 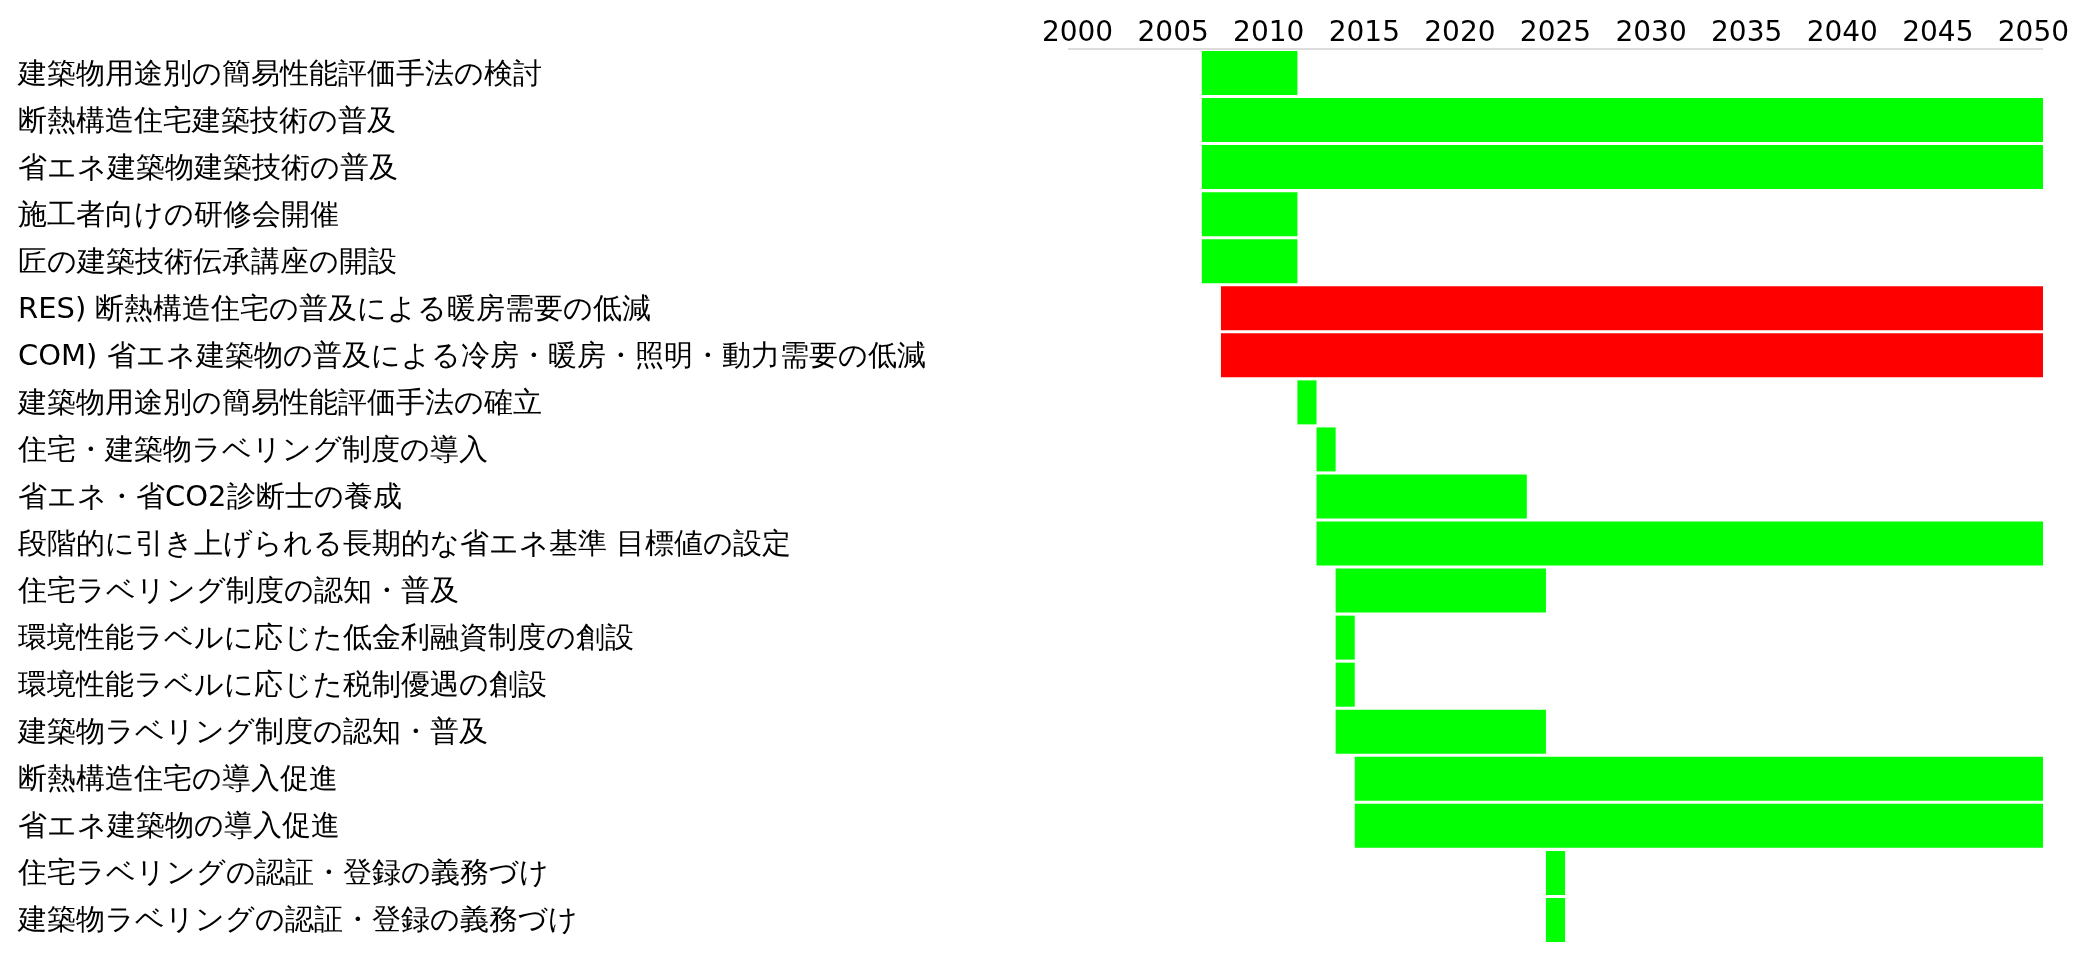 I want to click on x-tick-label: 2025, so click(x=1555, y=31).